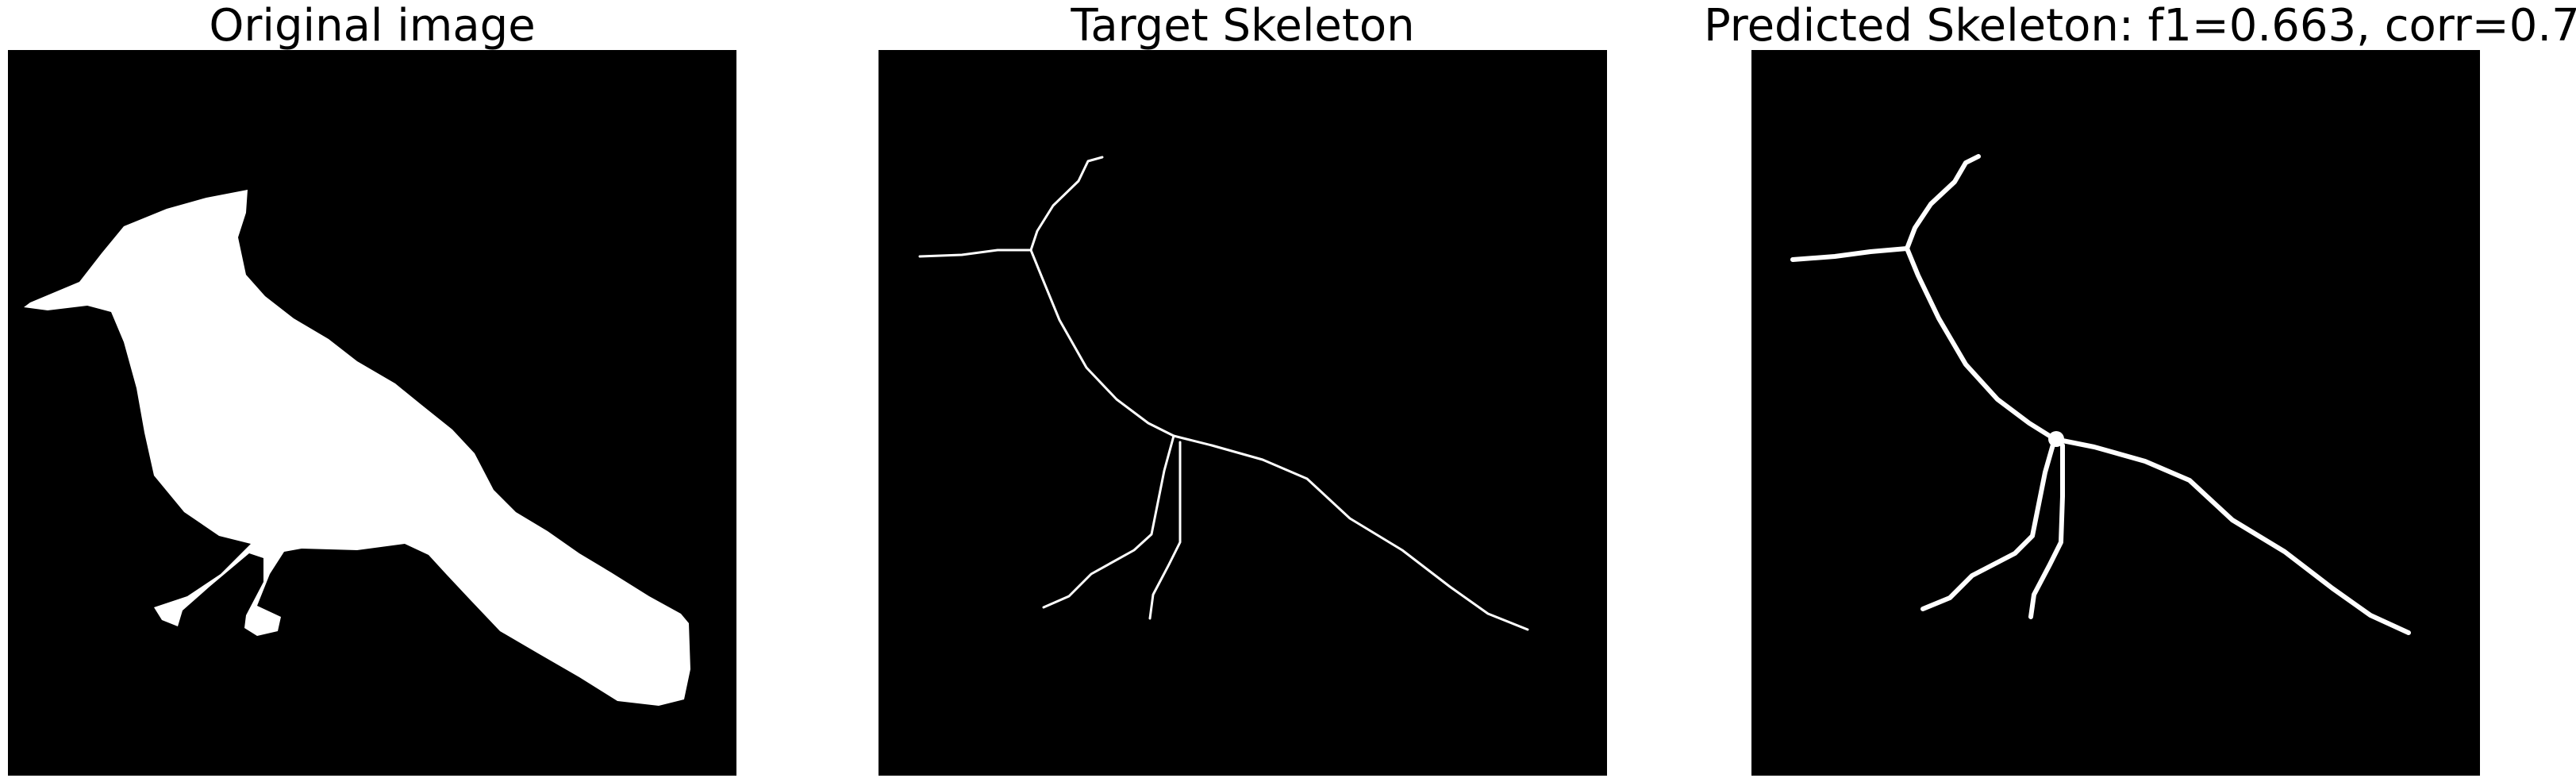 This screenshot has width=2576, height=782. What do you see at coordinates (1223, 393) in the screenshot?
I see `target-skeleton-lines` at bounding box center [1223, 393].